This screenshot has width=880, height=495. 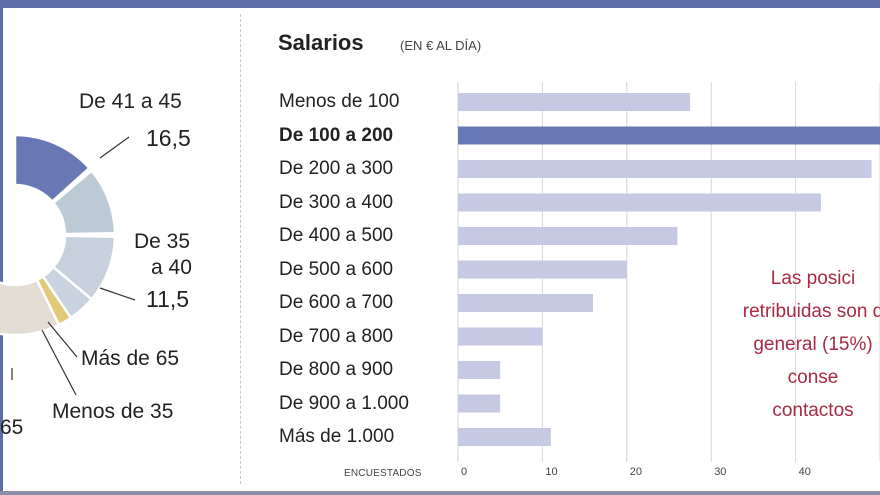 I want to click on note-line: Las posici, so click(x=813, y=278).